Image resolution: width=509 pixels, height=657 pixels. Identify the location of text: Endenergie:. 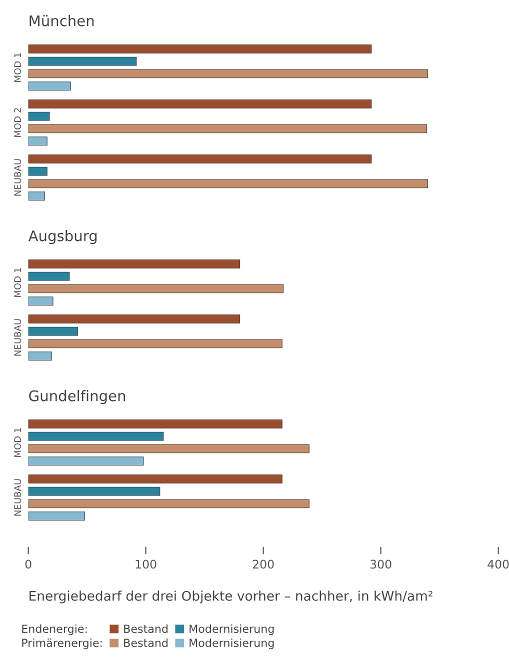
(54, 630).